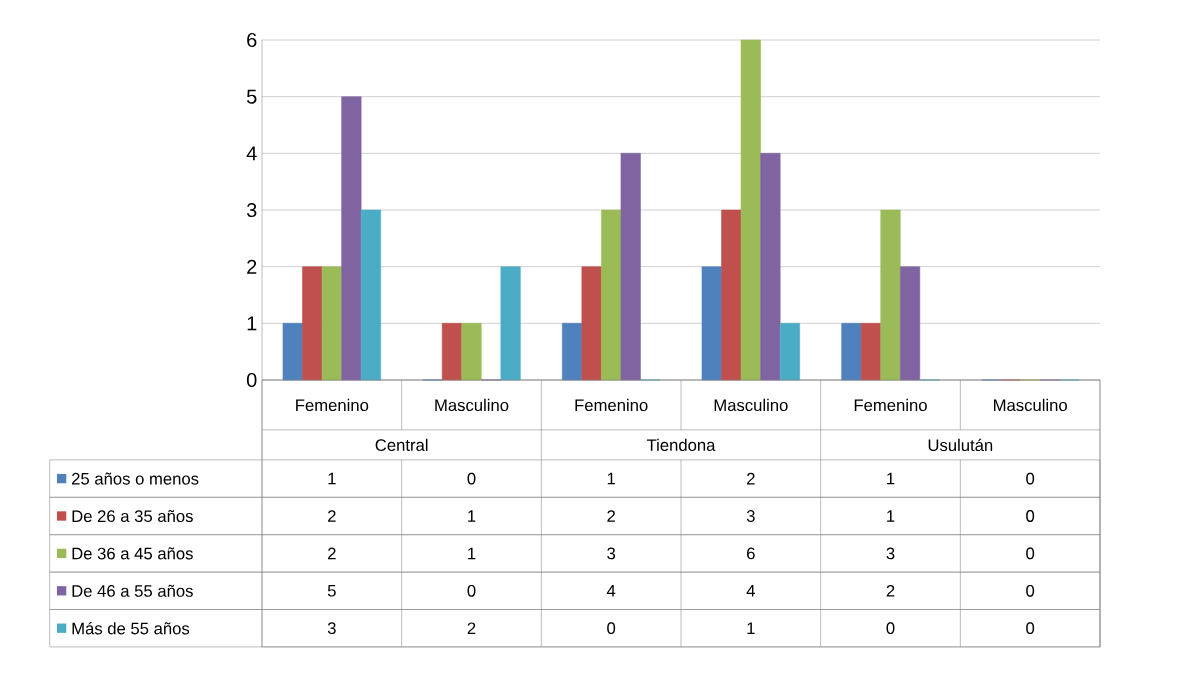  Describe the element at coordinates (252, 40) in the screenshot. I see `y-tick-label: 6` at that location.